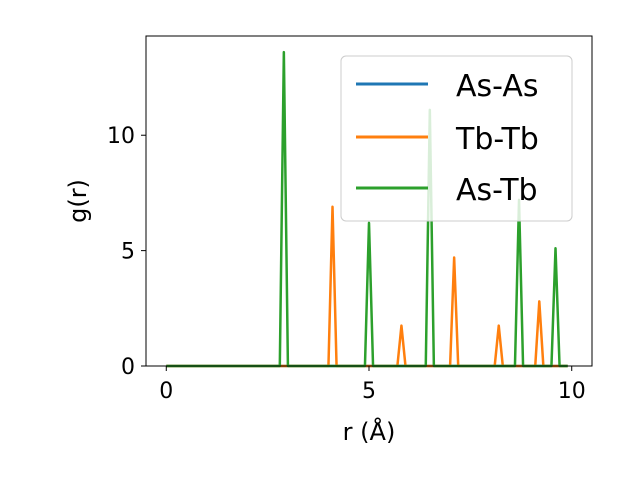  Describe the element at coordinates (78, 201) in the screenshot. I see `y-axis-label: g(r)` at that location.